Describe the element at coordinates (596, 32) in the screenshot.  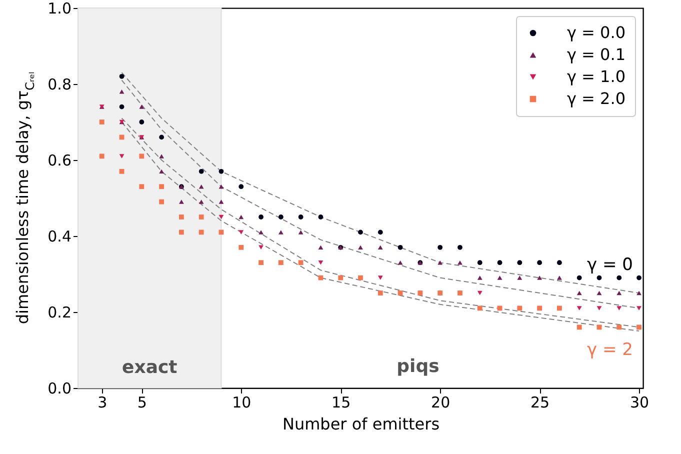
I see `legend-label: γ = 0.0` at that location.